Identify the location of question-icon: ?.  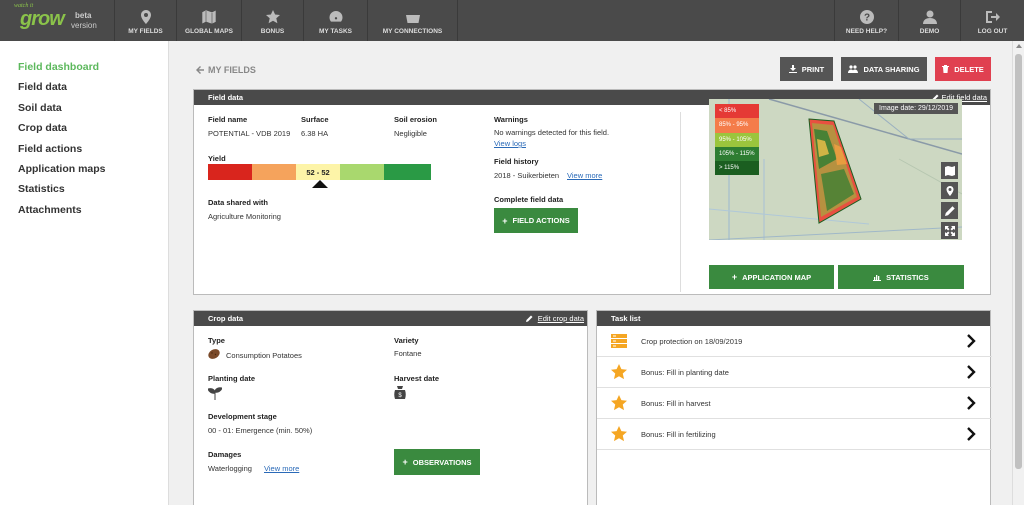
(866, 17).